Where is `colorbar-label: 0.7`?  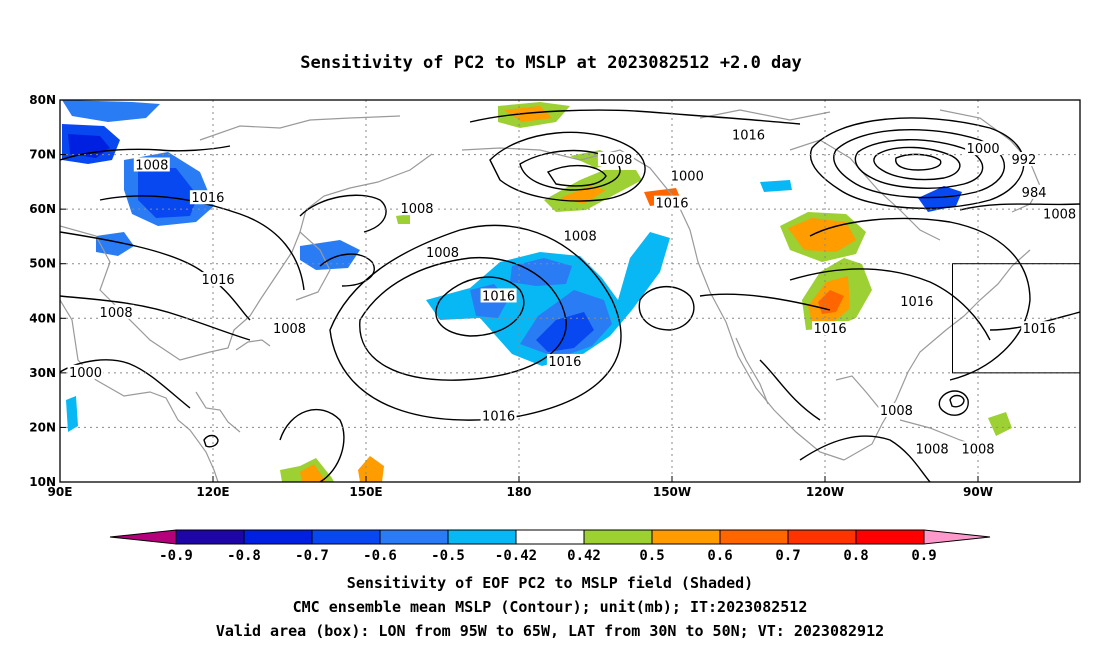
colorbar-label: 0.7 is located at coordinates (787, 556).